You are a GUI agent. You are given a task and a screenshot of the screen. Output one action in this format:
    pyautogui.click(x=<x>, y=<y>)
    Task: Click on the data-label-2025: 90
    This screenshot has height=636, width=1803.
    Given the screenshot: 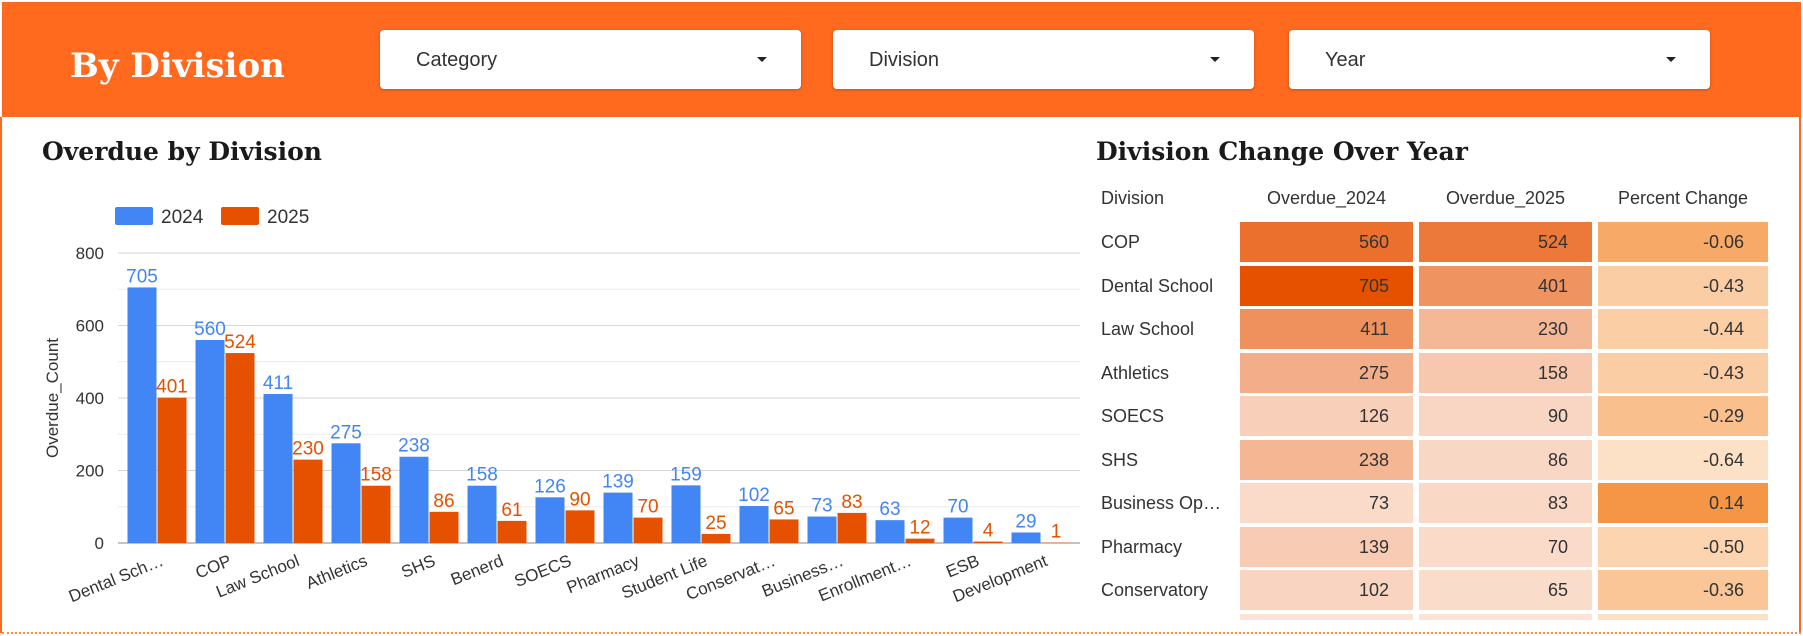 What is the action you would take?
    pyautogui.click(x=579, y=499)
    